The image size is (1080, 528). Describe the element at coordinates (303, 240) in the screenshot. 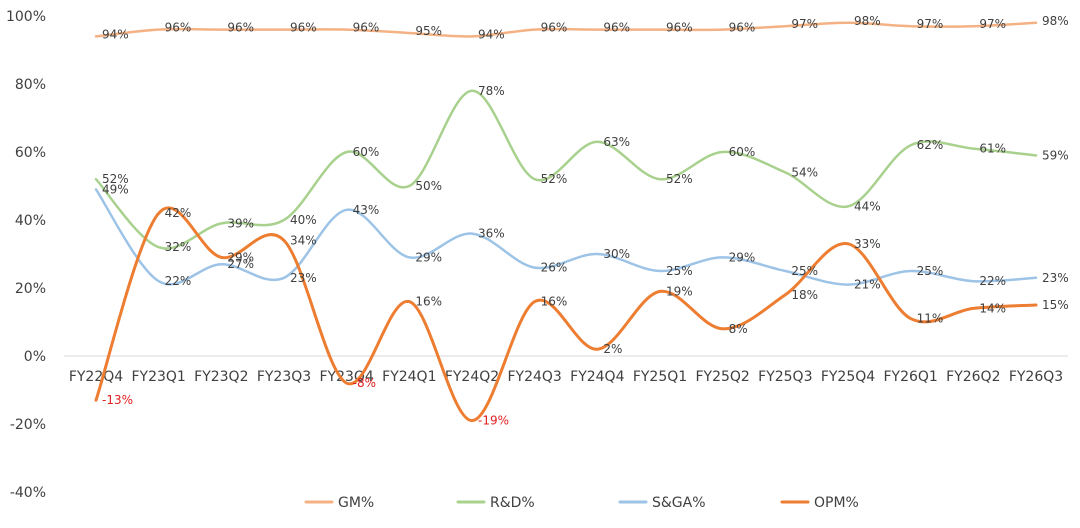

I see `data-label-opm: 34%` at that location.